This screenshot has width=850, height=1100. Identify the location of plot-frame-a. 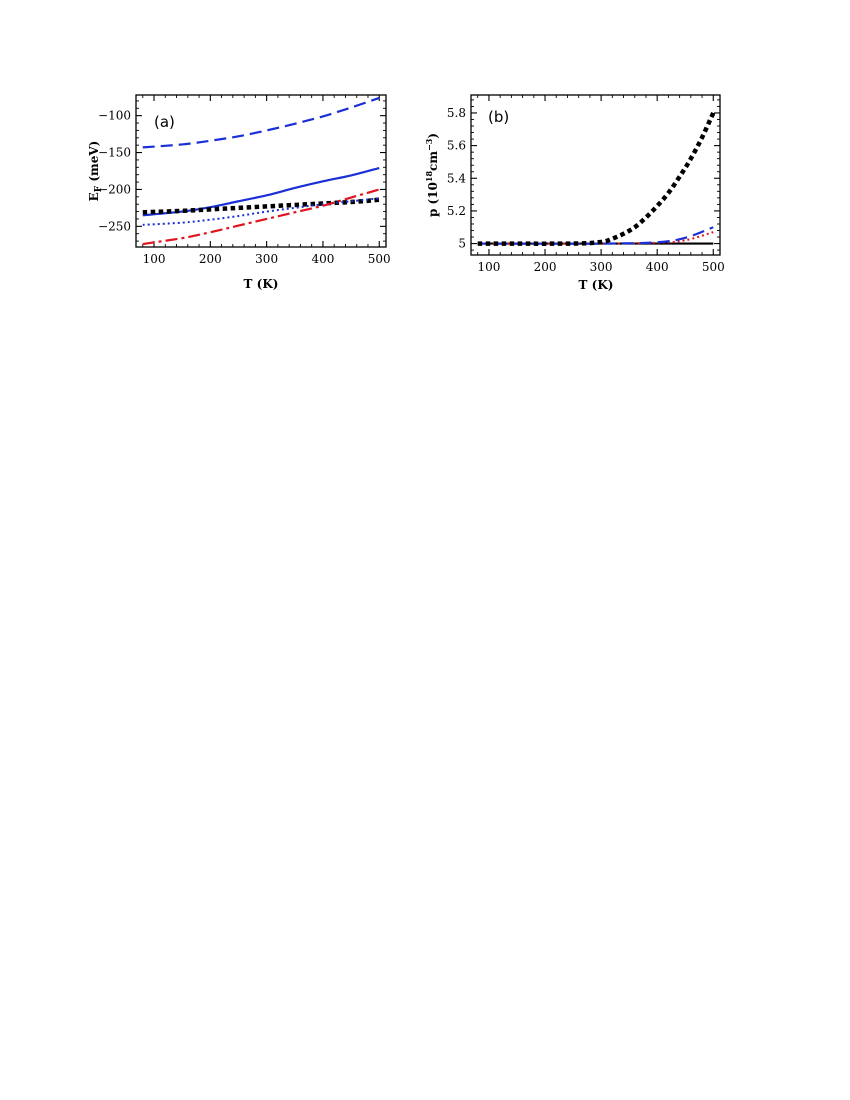
(261, 171).